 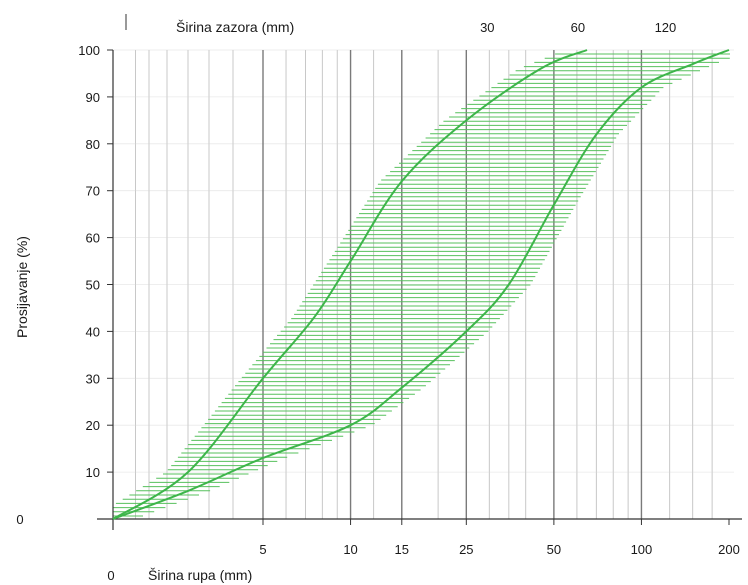 I want to click on x-tick-label: 200, so click(x=729, y=549).